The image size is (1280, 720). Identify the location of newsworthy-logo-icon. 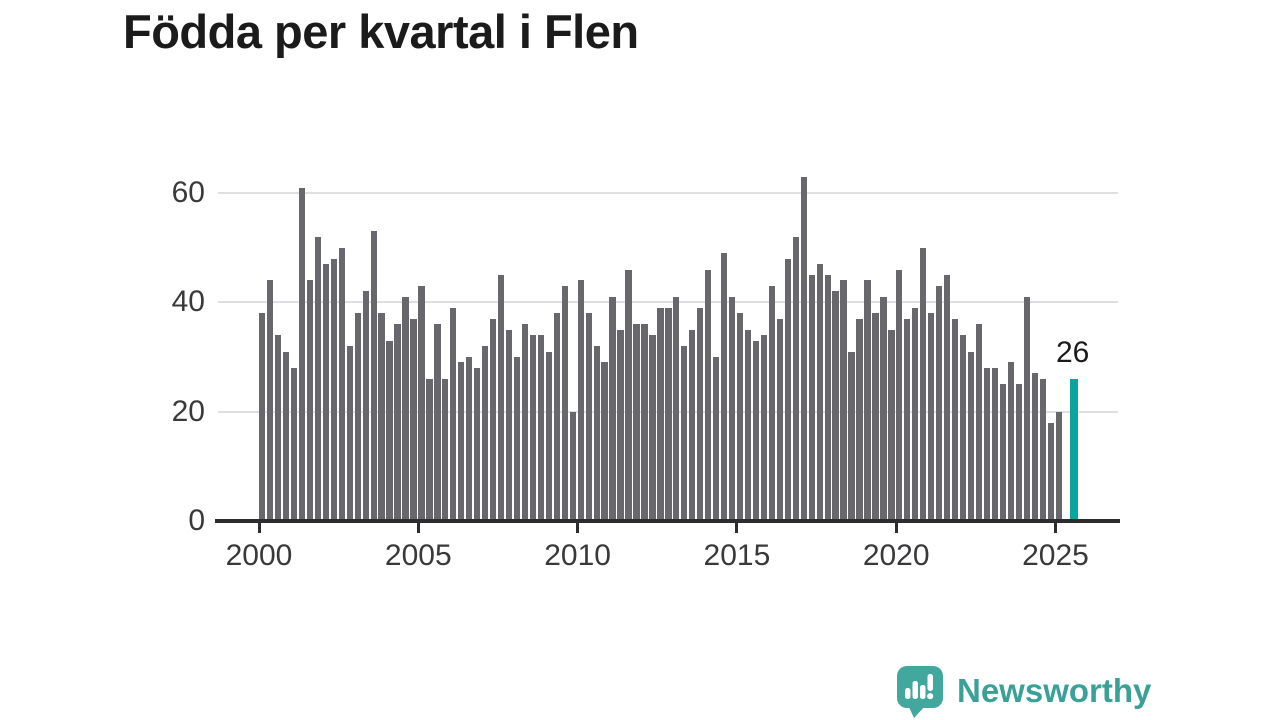
(920, 692).